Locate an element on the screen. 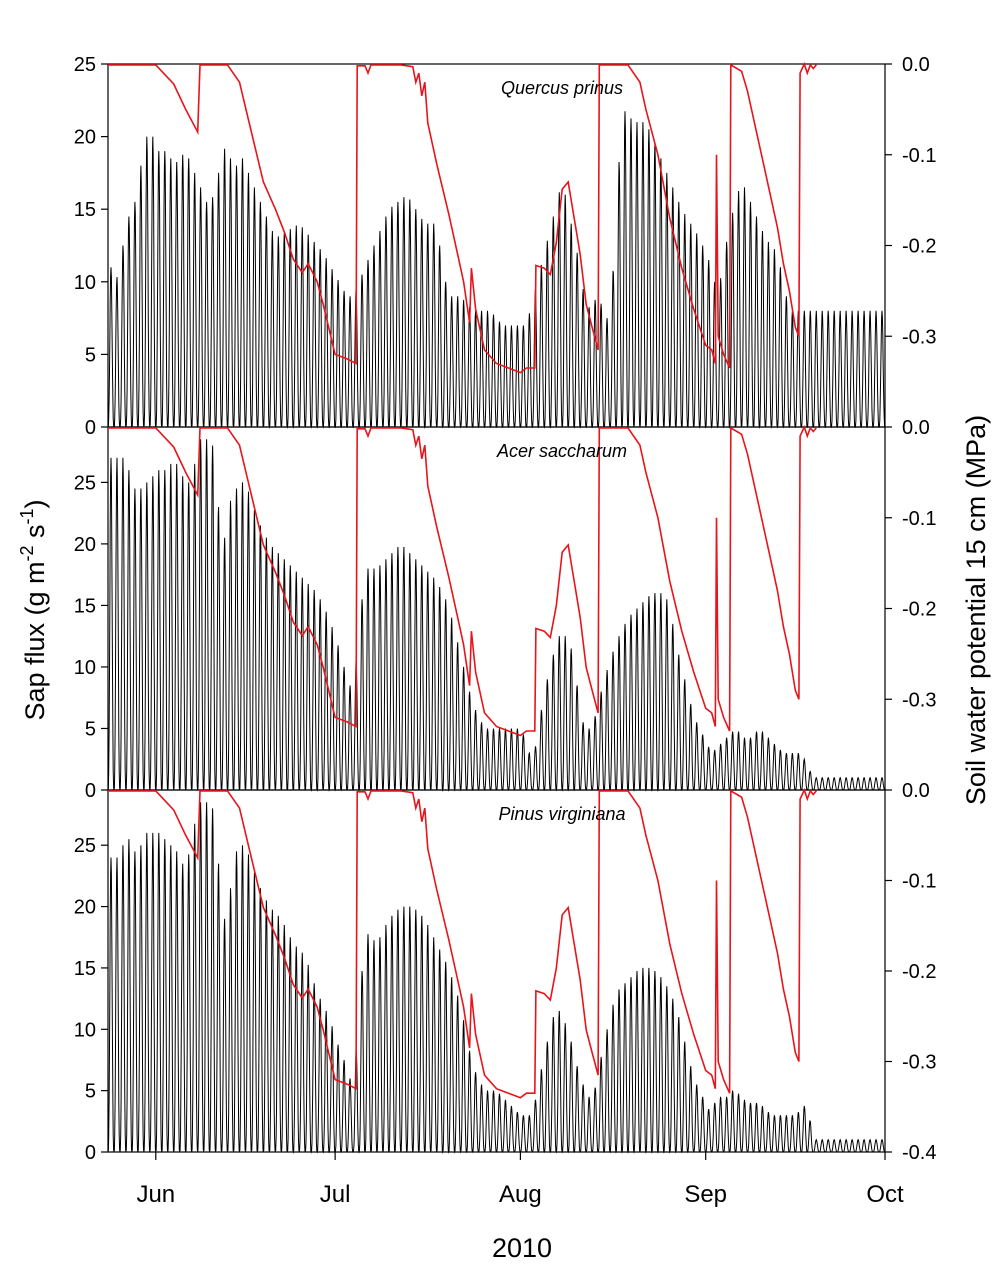  x-tick-label: Aug is located at coordinates (520, 1194).